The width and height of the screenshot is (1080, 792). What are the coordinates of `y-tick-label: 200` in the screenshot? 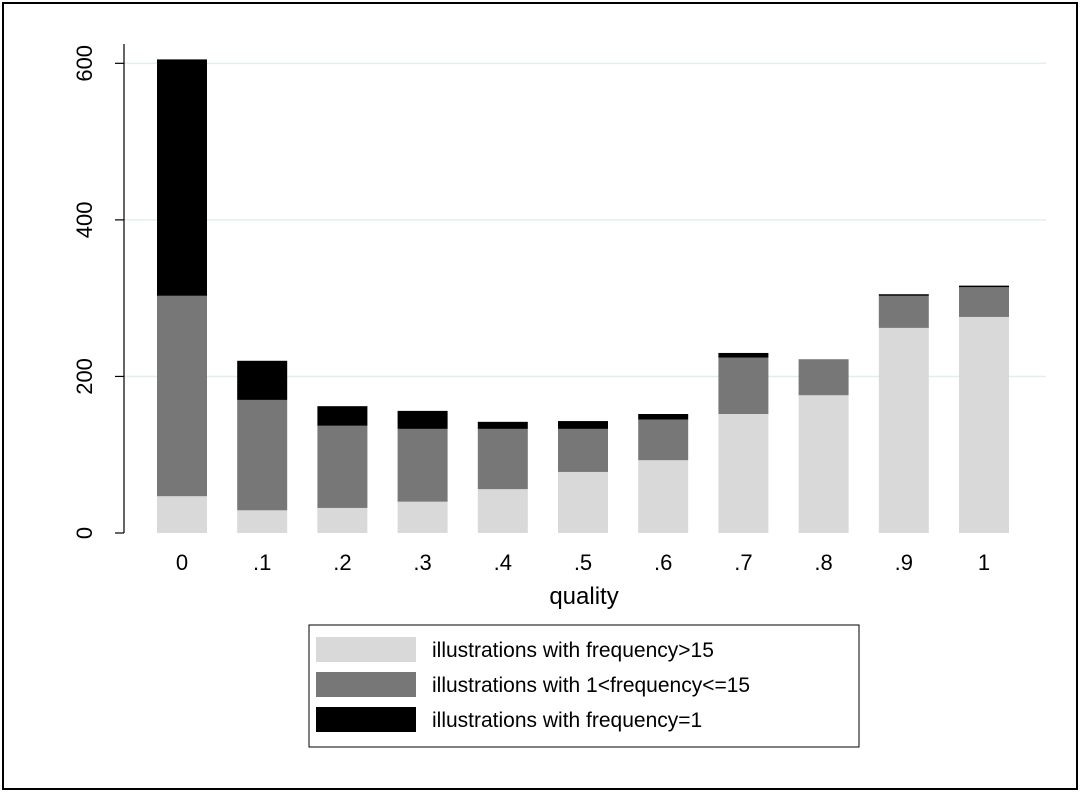 It's located at (84, 376).